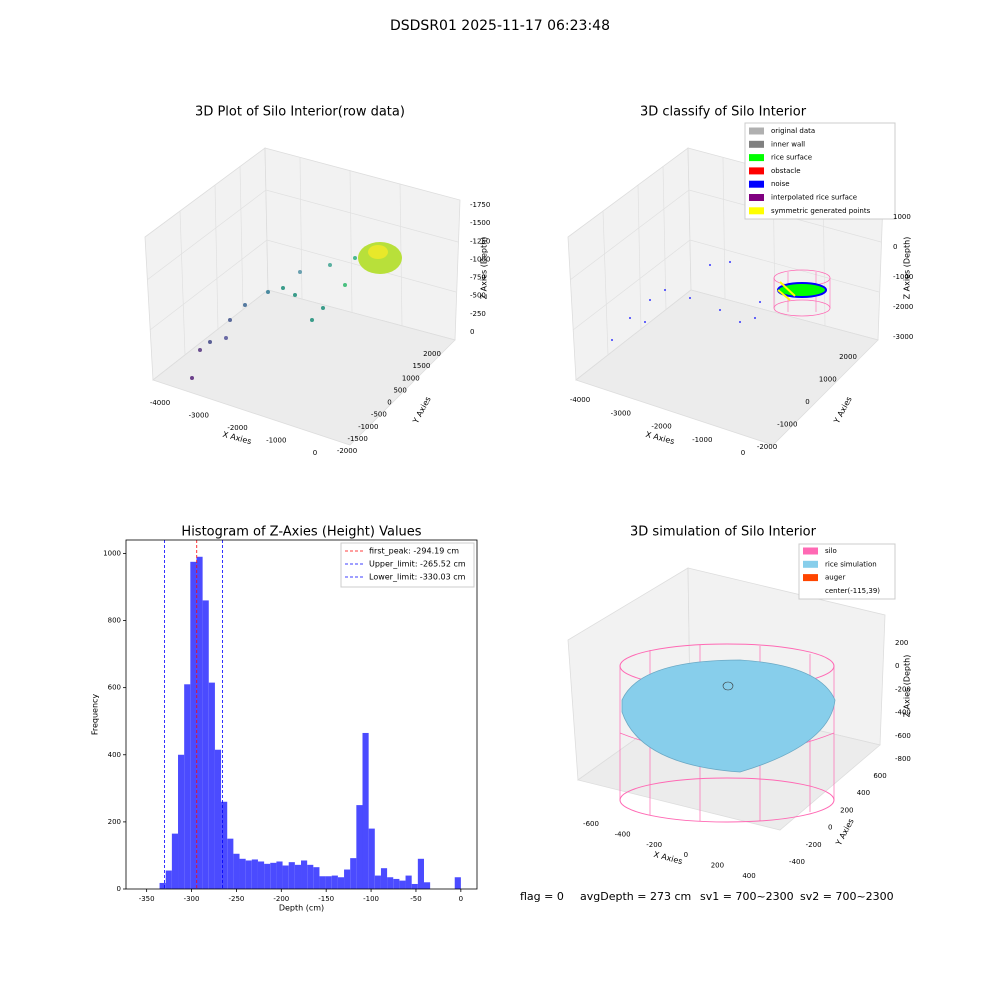 Image resolution: width=1000 pixels, height=1004 pixels. I want to click on legend-label: Upper_limit: -265.52 cm, so click(417, 564).